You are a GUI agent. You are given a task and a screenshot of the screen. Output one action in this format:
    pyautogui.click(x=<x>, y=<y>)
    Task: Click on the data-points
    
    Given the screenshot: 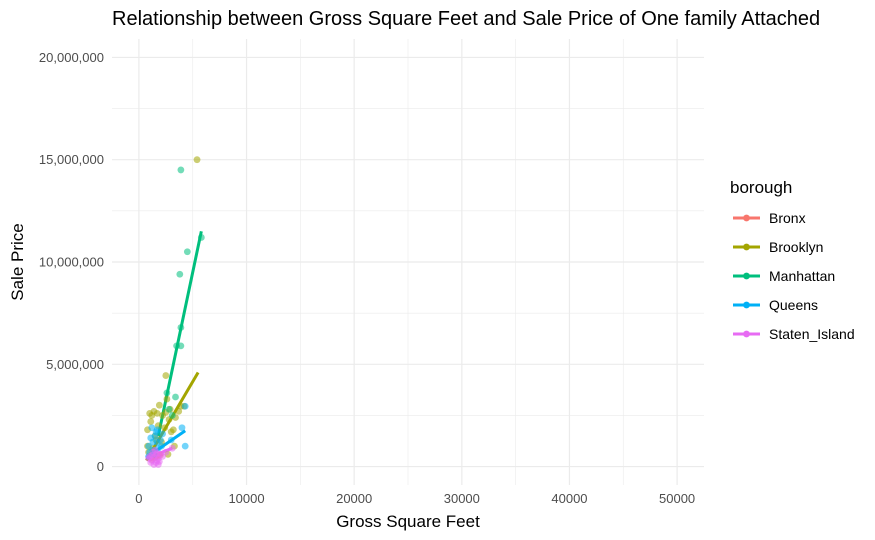 What is the action you would take?
    pyautogui.click(x=174, y=312)
    